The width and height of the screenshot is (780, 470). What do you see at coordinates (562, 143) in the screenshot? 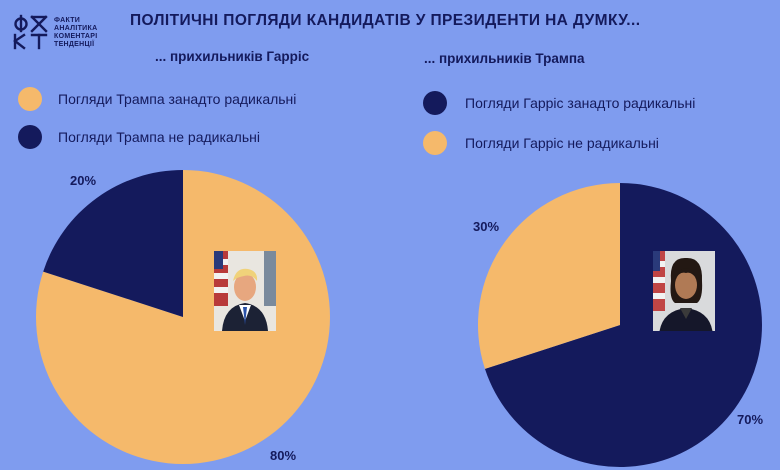
I see `legend-label: Погляди Гарріс не радикальні` at bounding box center [562, 143].